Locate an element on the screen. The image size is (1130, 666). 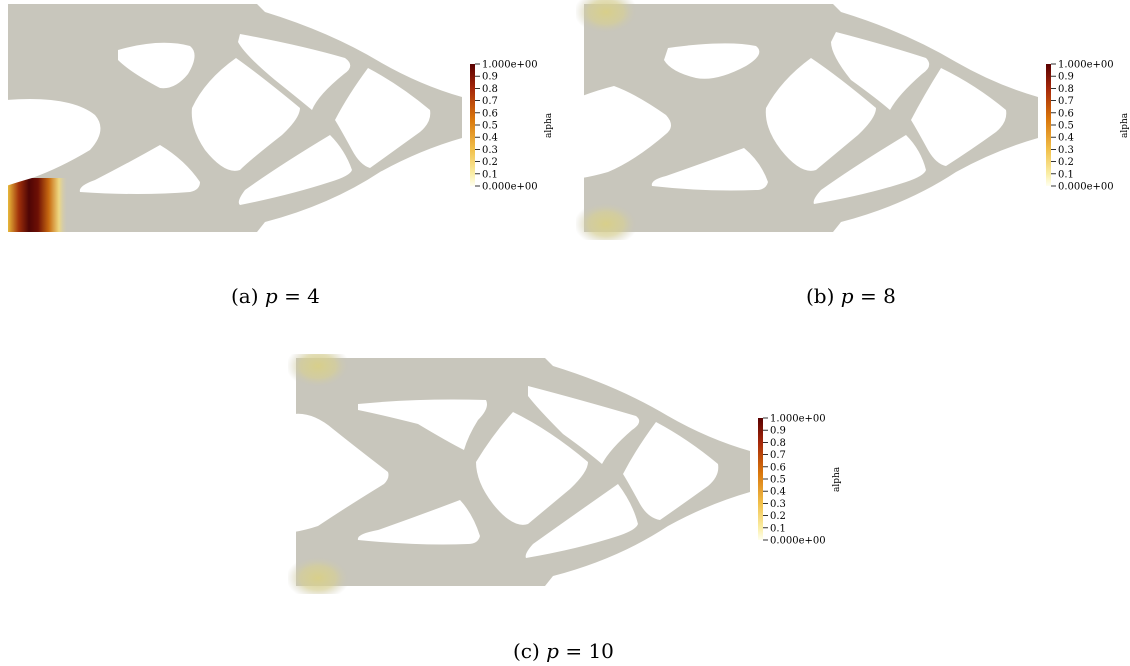
alpha-hot-region is located at coordinates (38, 205).